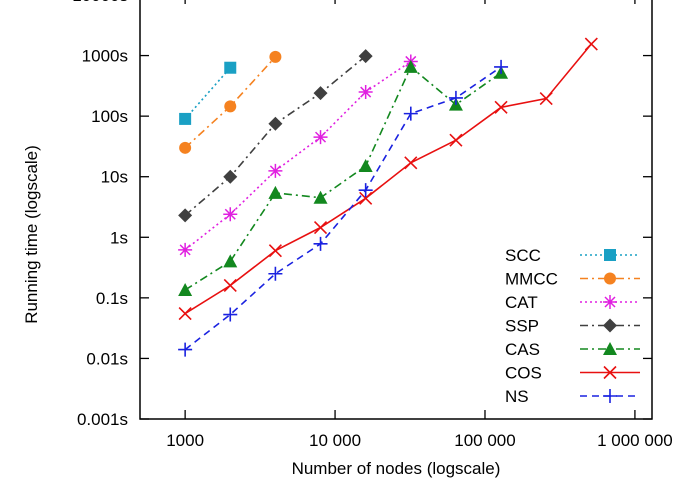  Describe the element at coordinates (572, 373) in the screenshot. I see `legend-item-cos: COS` at that location.